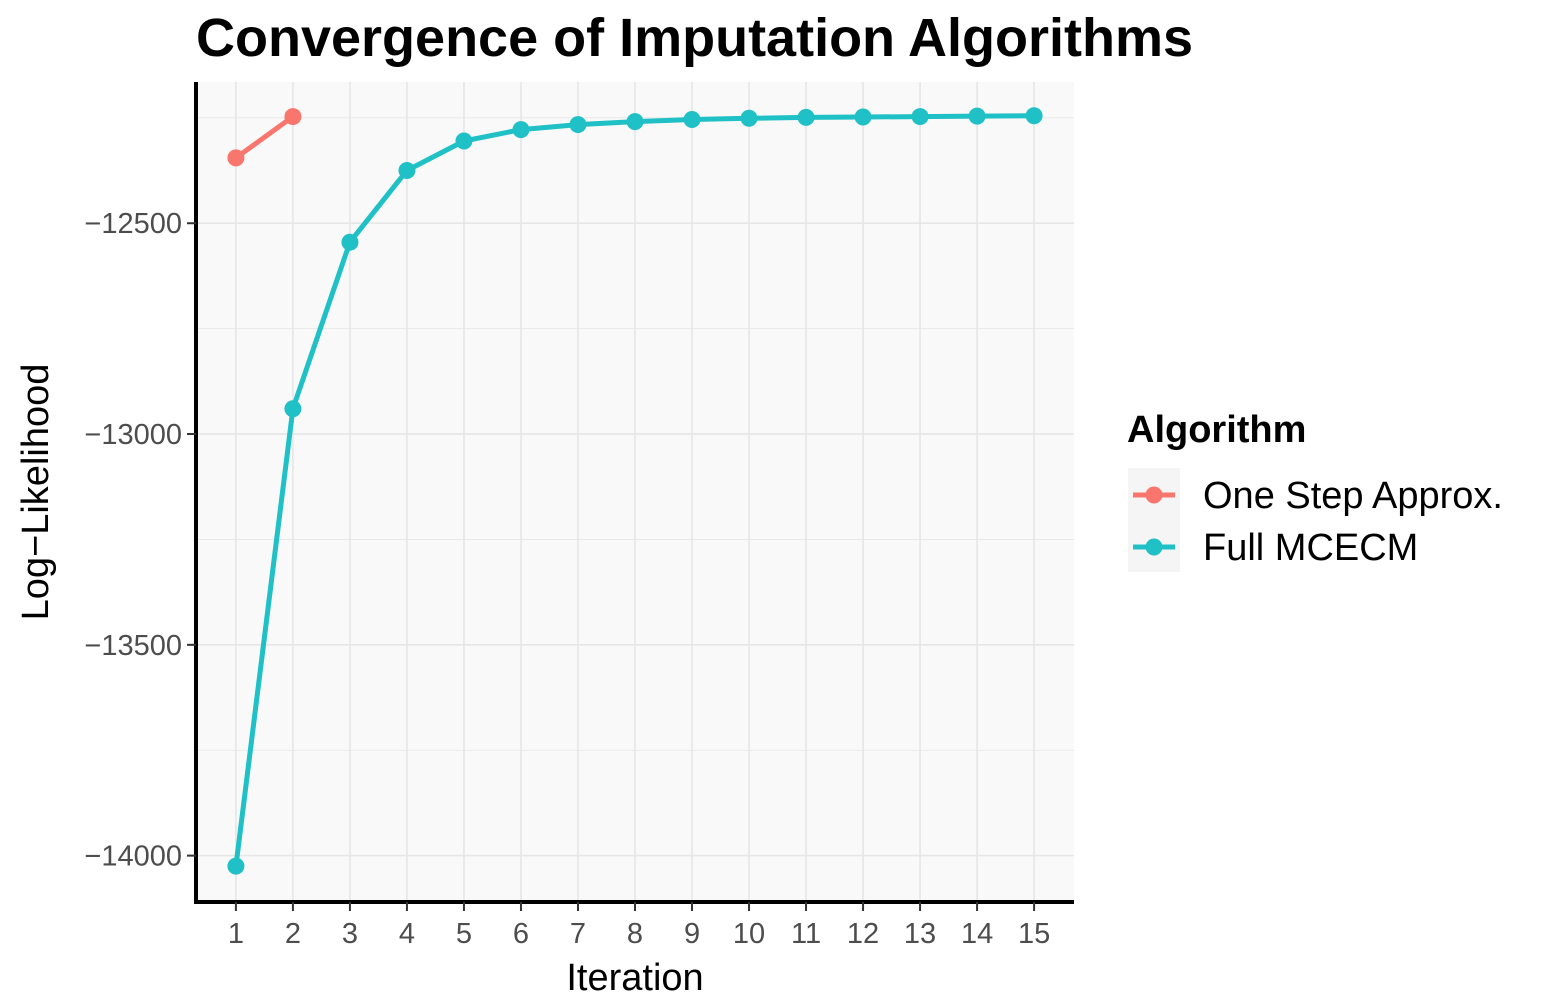 Image resolution: width=1568 pixels, height=1004 pixels. Describe the element at coordinates (293, 934) in the screenshot. I see `x-tick-label-2: 2` at that location.